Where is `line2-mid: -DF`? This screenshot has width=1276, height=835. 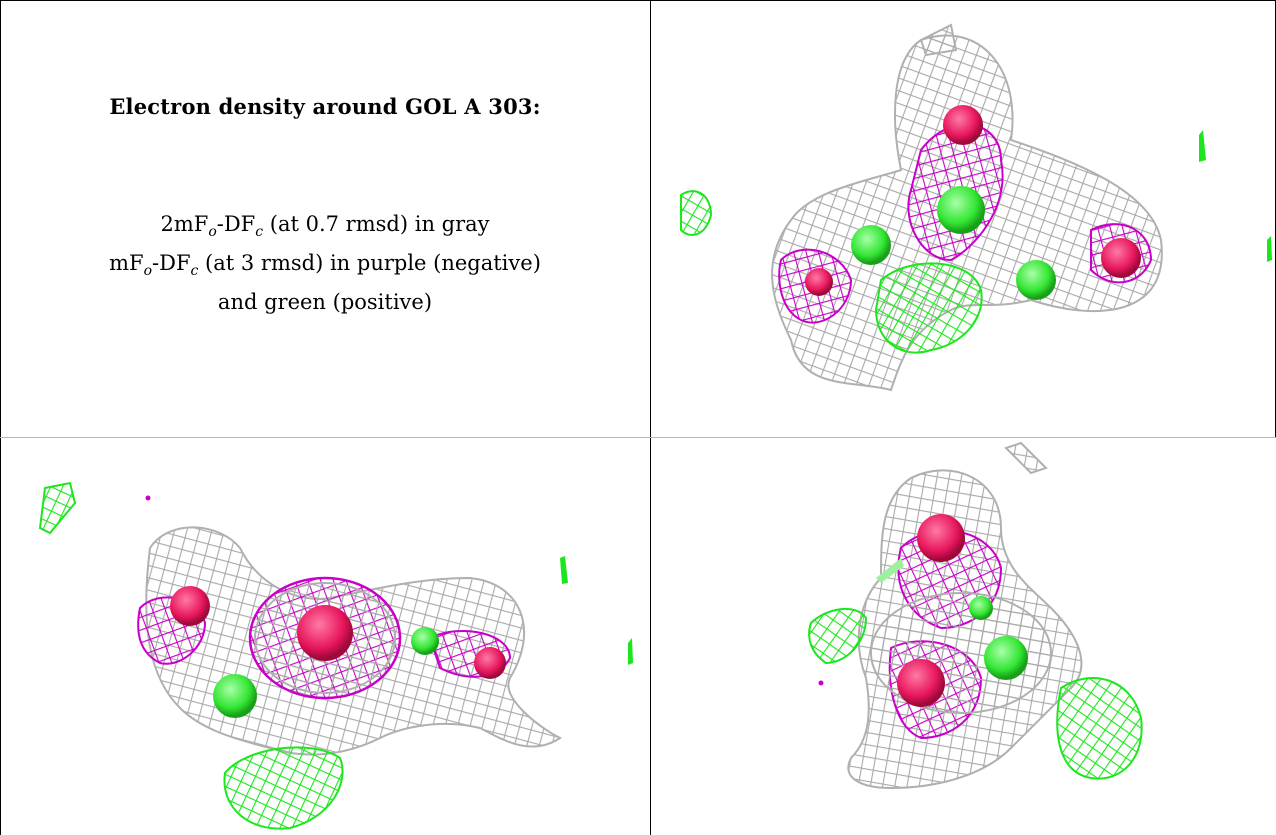 line2-mid: -DF is located at coordinates (171, 263).